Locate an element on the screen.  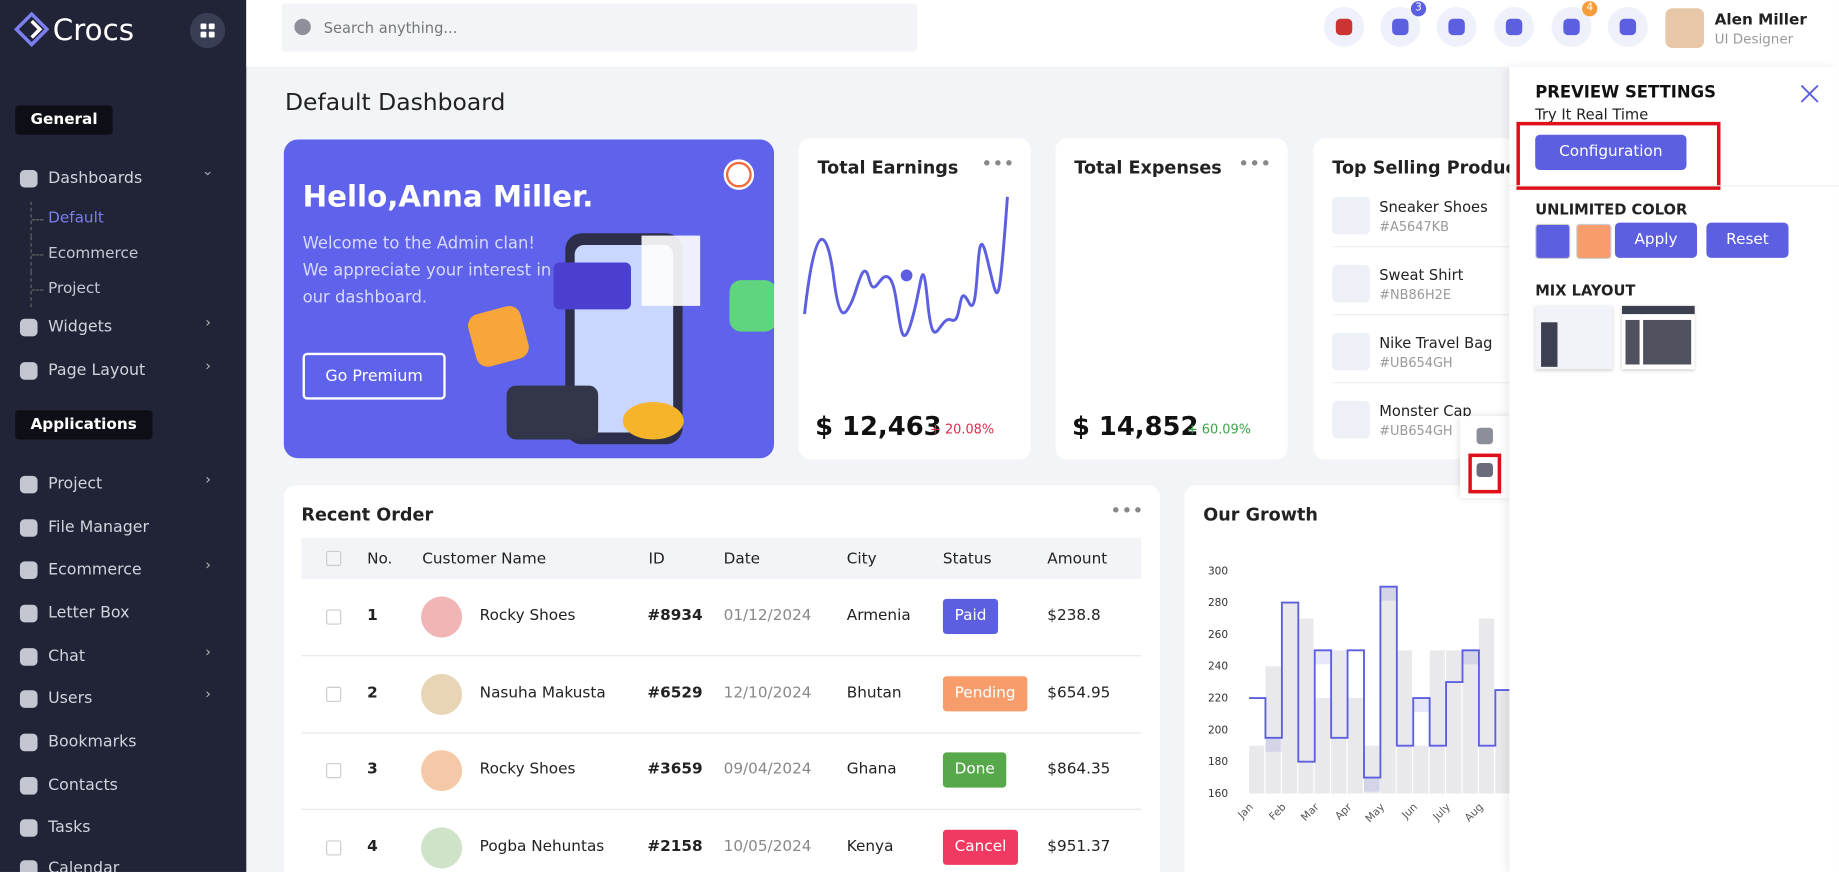
cell: $654.95 is located at coordinates (1079, 693).